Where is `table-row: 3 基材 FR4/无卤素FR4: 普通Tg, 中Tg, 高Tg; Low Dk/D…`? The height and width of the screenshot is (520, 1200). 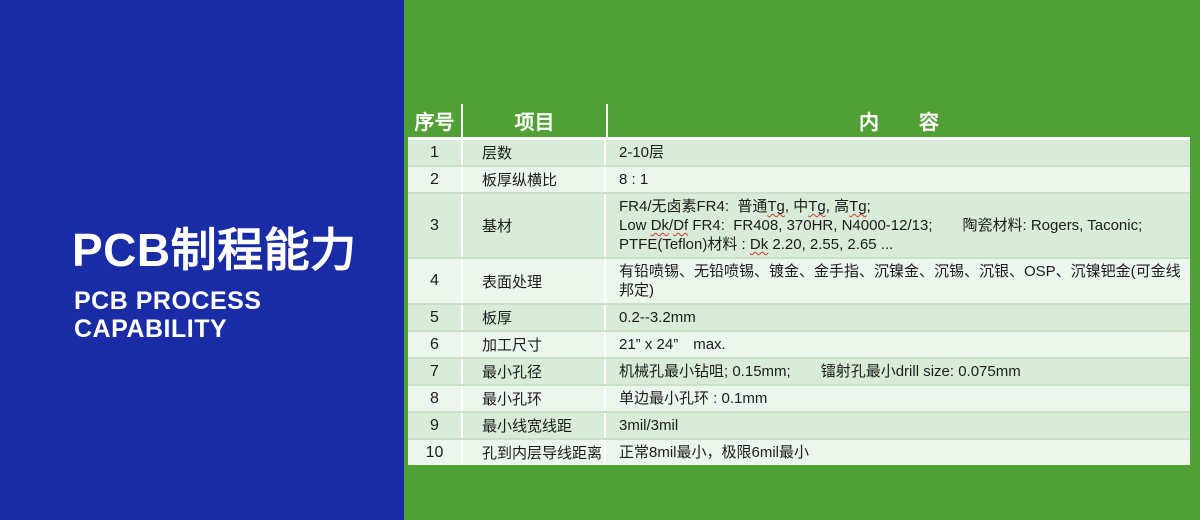 table-row: 3 基材 FR4/无卤素FR4: 普通Tg, 中Tg, 高Tg; Low Dk/D… is located at coordinates (799, 225).